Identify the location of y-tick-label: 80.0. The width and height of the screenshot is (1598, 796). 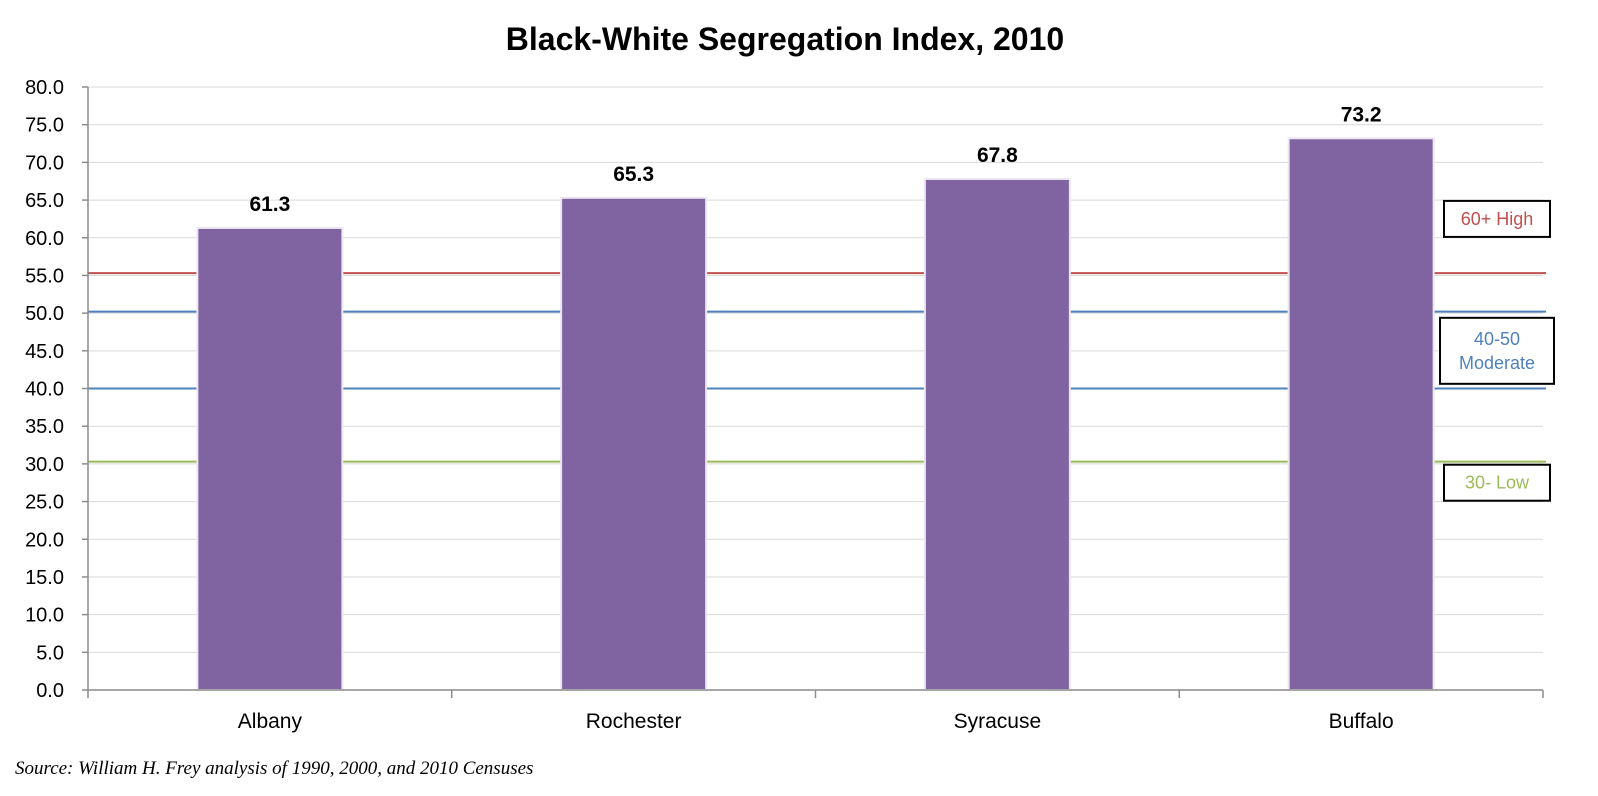
(44, 88).